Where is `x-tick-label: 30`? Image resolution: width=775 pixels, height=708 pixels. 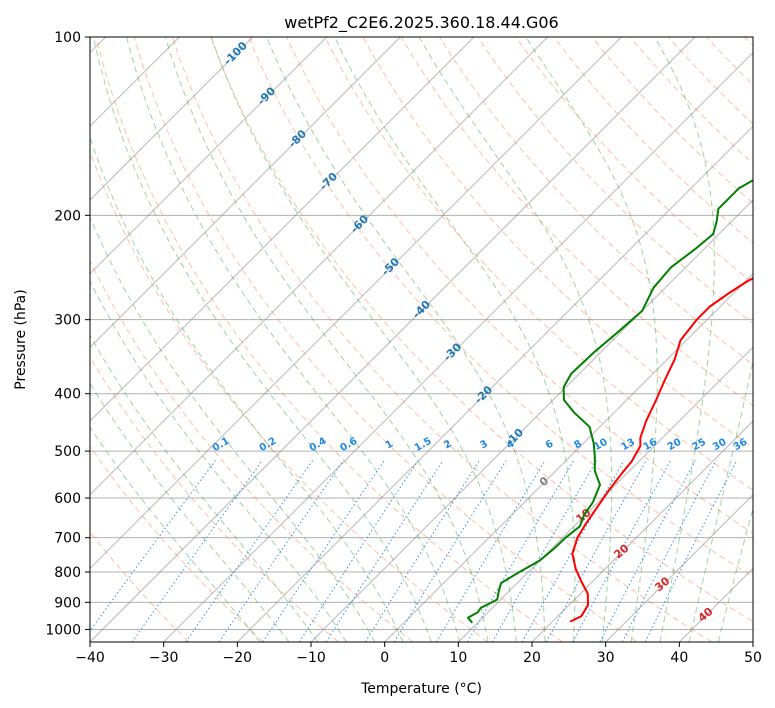
x-tick-label: 30 is located at coordinates (606, 658).